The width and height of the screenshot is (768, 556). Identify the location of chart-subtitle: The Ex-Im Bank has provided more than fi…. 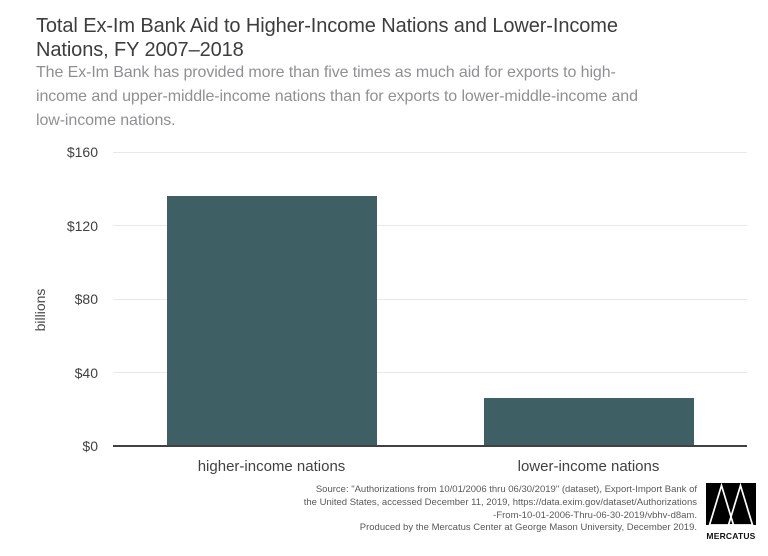
(337, 97).